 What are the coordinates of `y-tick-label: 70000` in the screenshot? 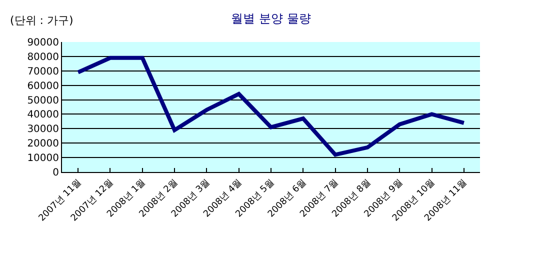 It's located at (43, 72).